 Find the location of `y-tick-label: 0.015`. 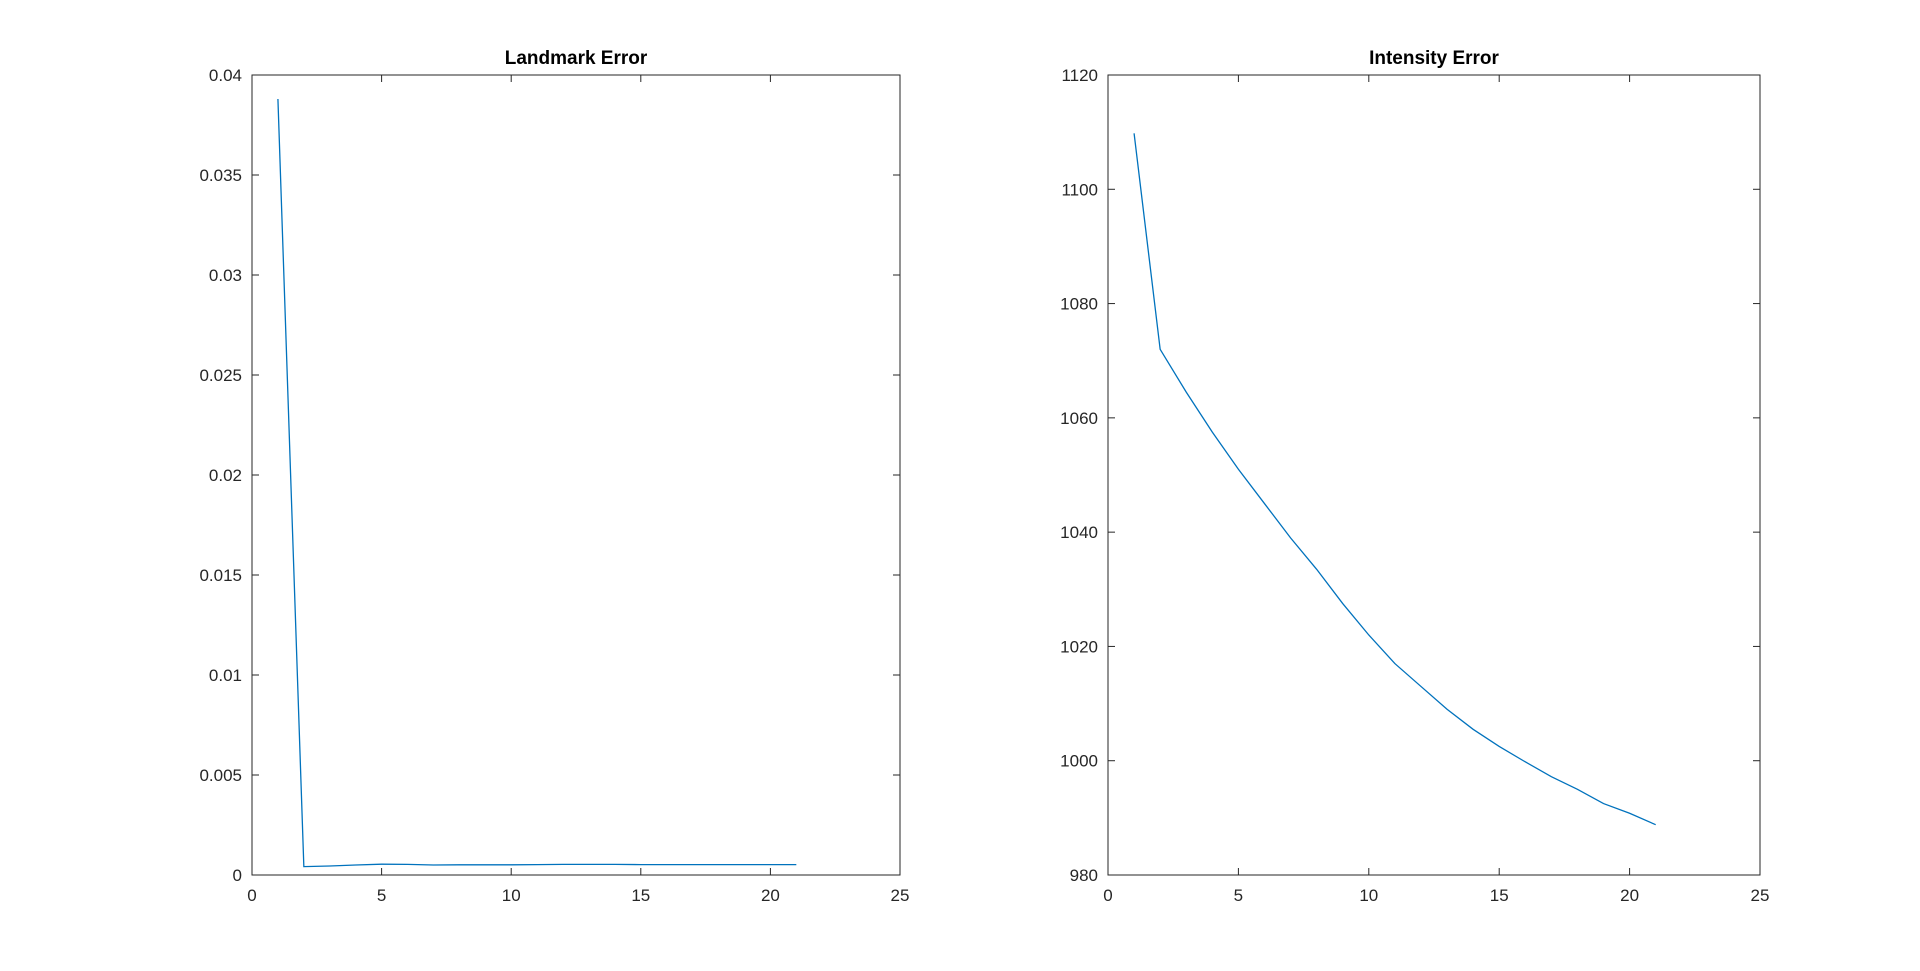

y-tick-label: 0.015 is located at coordinates (220, 575).